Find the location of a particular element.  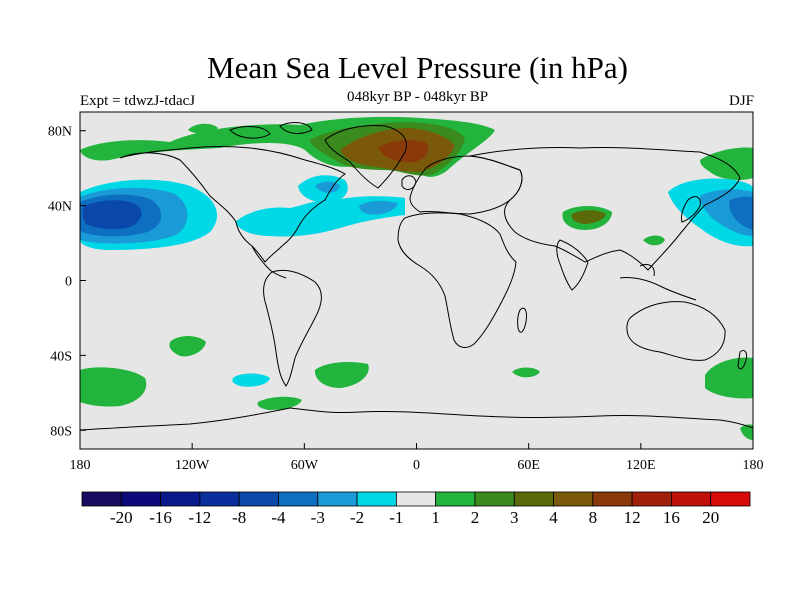

anomaly-labrador-blue is located at coordinates (327, 187).